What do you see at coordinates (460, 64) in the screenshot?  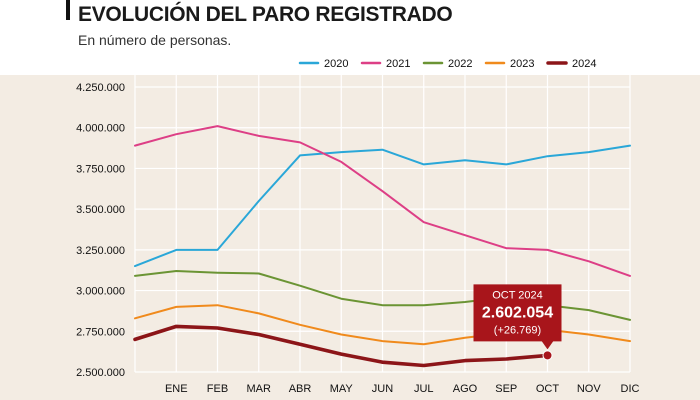 I see `legend-label-2022: 2022` at bounding box center [460, 64].